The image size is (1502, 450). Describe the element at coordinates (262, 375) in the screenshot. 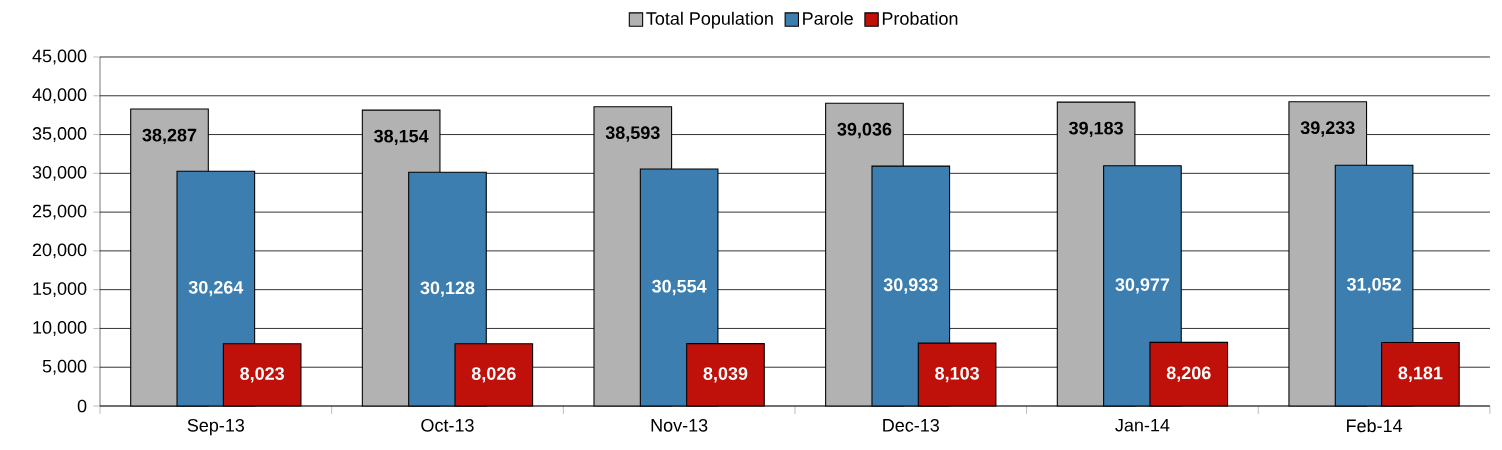

I see `data-label: 8,023` at that location.